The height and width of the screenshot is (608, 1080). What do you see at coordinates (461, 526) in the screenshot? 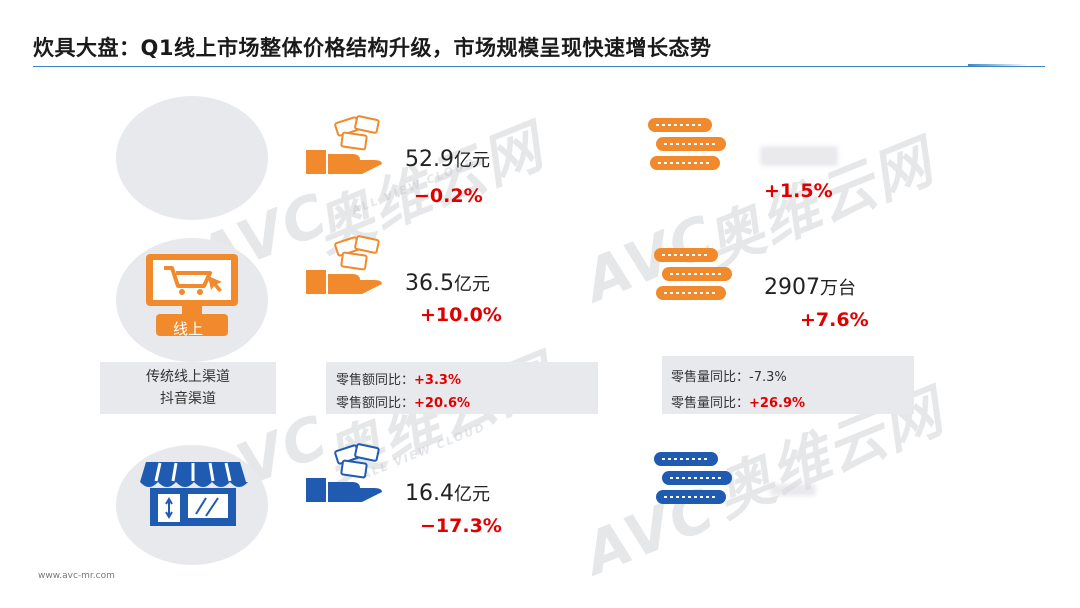
I see `offline-amount-change: −17.3%` at bounding box center [461, 526].